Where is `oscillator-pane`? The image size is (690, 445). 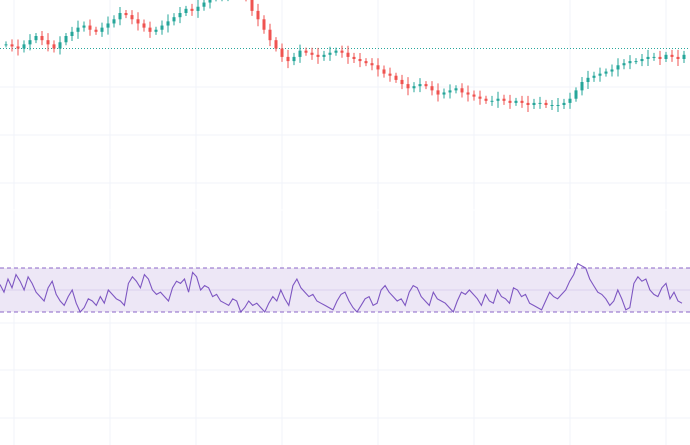 oscillator-pane is located at coordinates (345, 288).